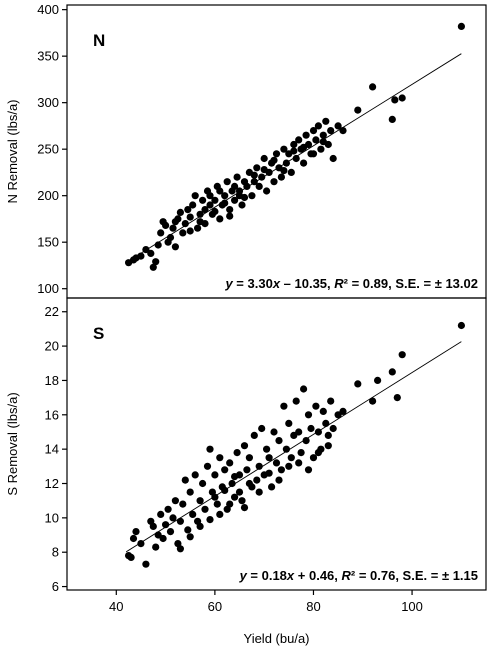 Image resolution: width=500 pixels, height=657 pixels. Describe the element at coordinates (48, 195) in the screenshot. I see `y-tick-label: 200` at that location.